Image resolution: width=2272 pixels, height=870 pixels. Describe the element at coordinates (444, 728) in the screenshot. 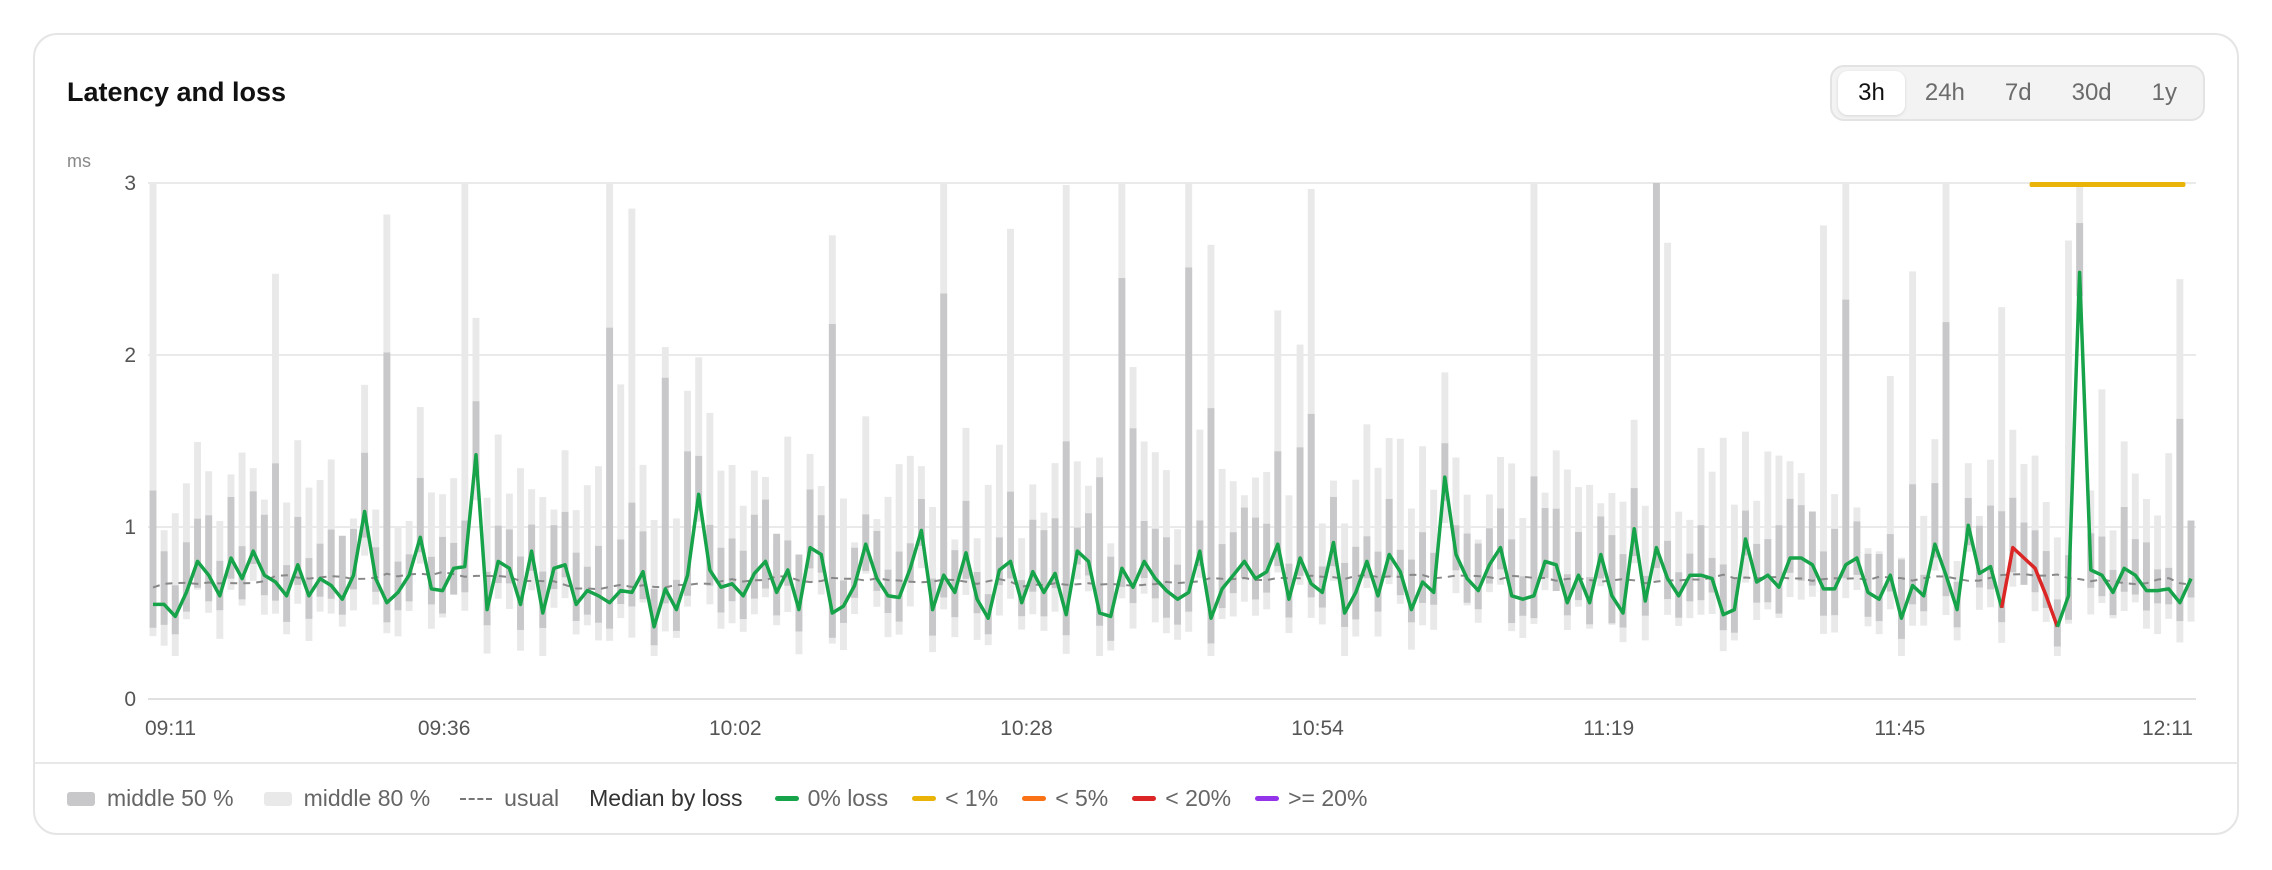

I see `x-tick-label: 09:36` at that location.